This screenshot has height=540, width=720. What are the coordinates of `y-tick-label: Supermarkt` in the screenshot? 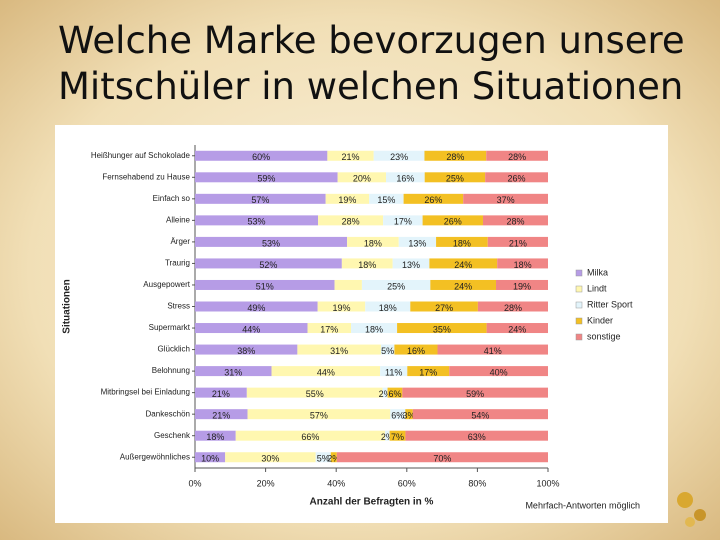 It's located at (170, 327).